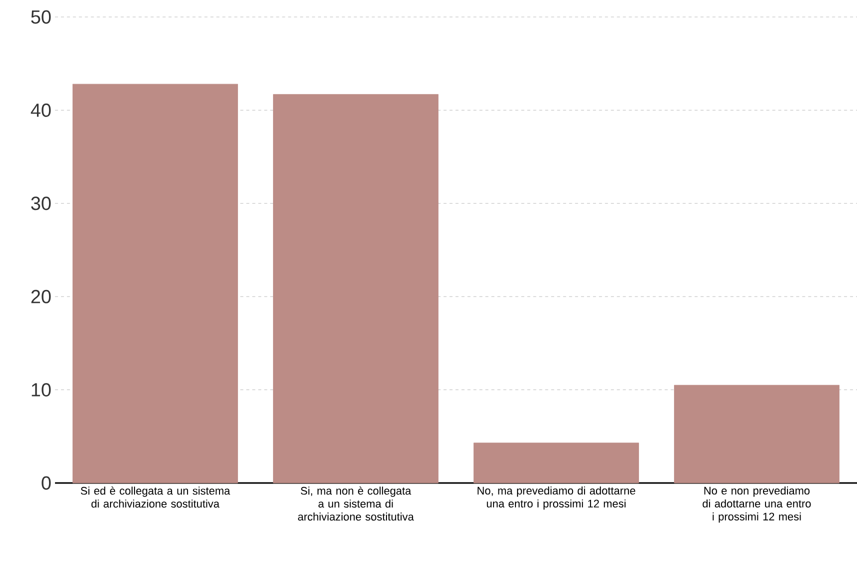 Image resolution: width=857 pixels, height=582 pixels. What do you see at coordinates (40, 110) in the screenshot?
I see `y-tick-label: 40` at bounding box center [40, 110].